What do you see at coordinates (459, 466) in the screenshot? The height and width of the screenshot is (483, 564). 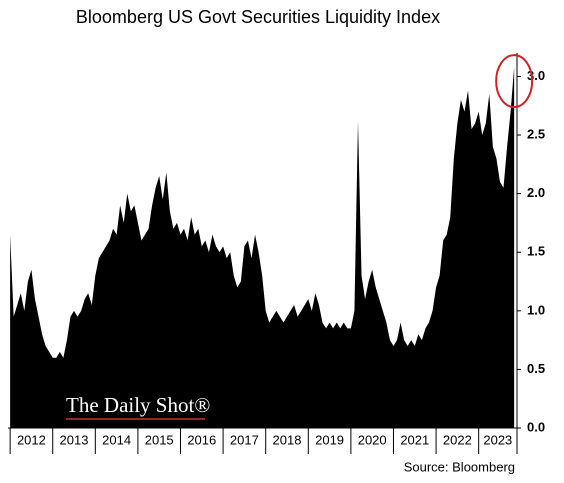 I see `source: Source: Bloomberg` at bounding box center [459, 466].